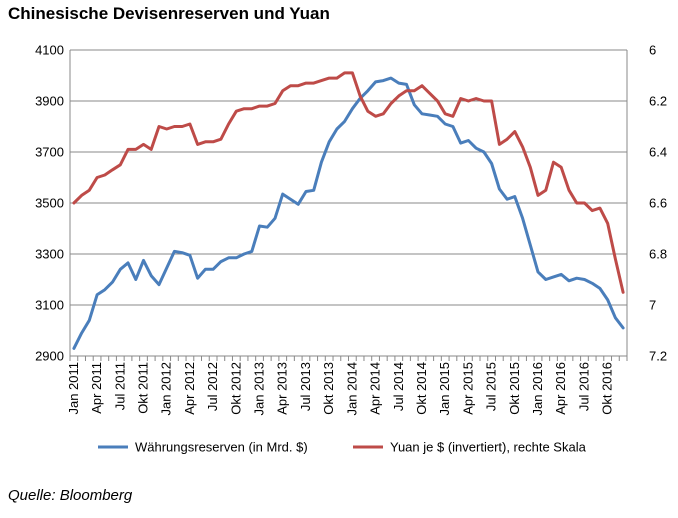  Describe the element at coordinates (658, 203) in the screenshot. I see `y-right-tick-label: 6.6` at that location.